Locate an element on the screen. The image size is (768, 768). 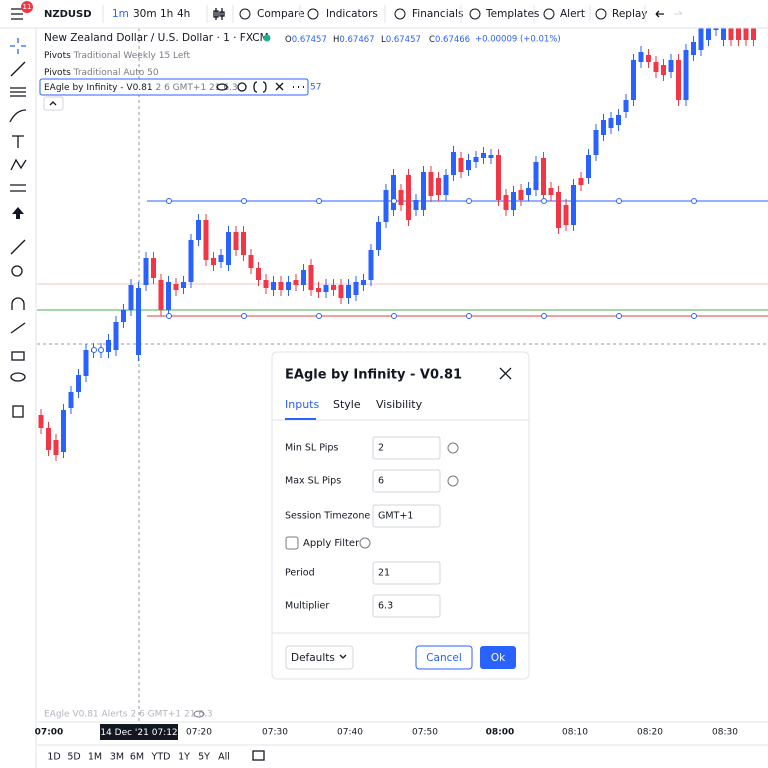
range-button: 1Y is located at coordinates (184, 757).